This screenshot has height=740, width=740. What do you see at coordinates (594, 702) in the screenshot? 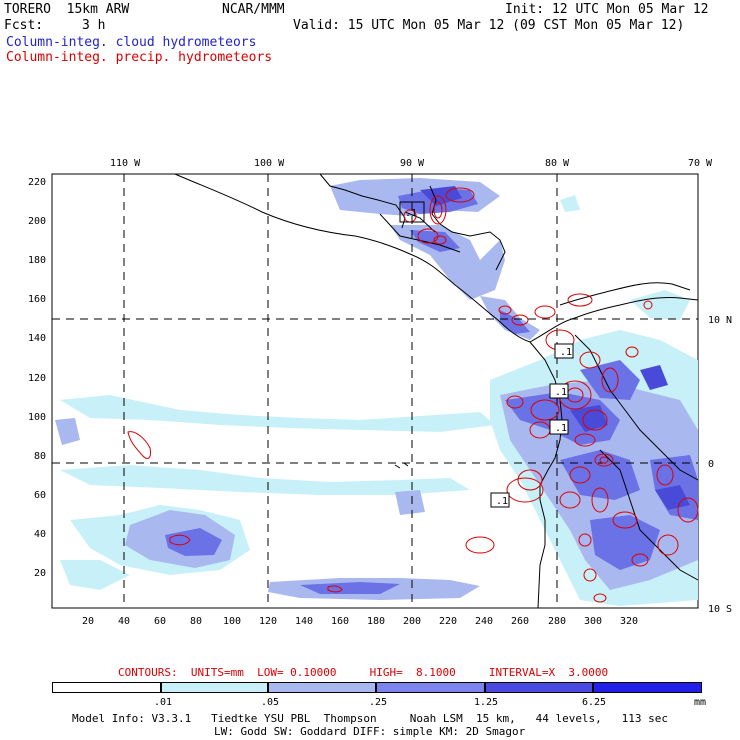
I see `colorbar-label: 6.25` at bounding box center [594, 702].